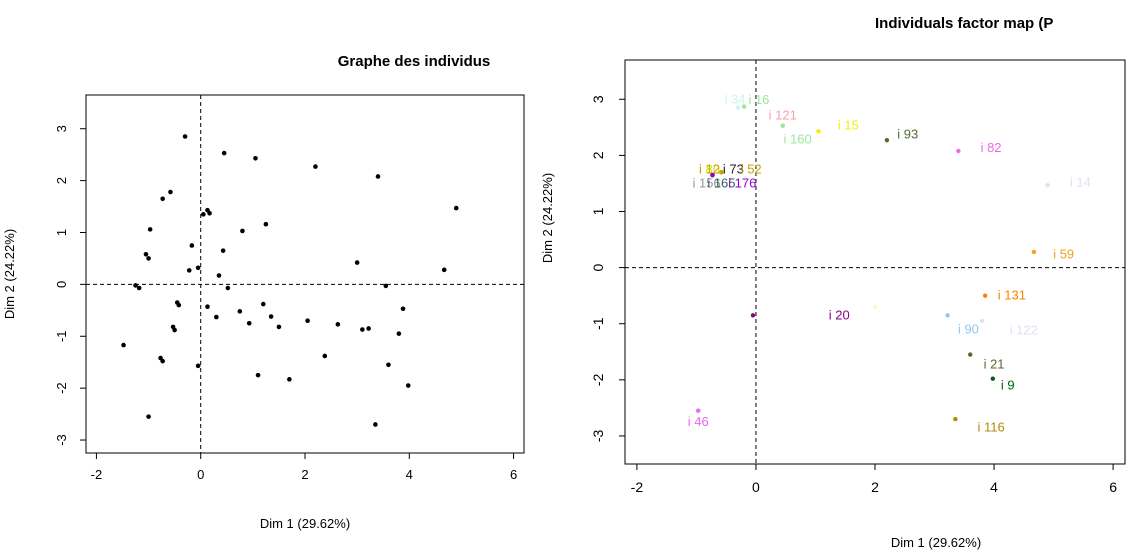 The image size is (1144, 554). What do you see at coordinates (968, 328) in the screenshot?
I see `point-label: i 90` at bounding box center [968, 328].